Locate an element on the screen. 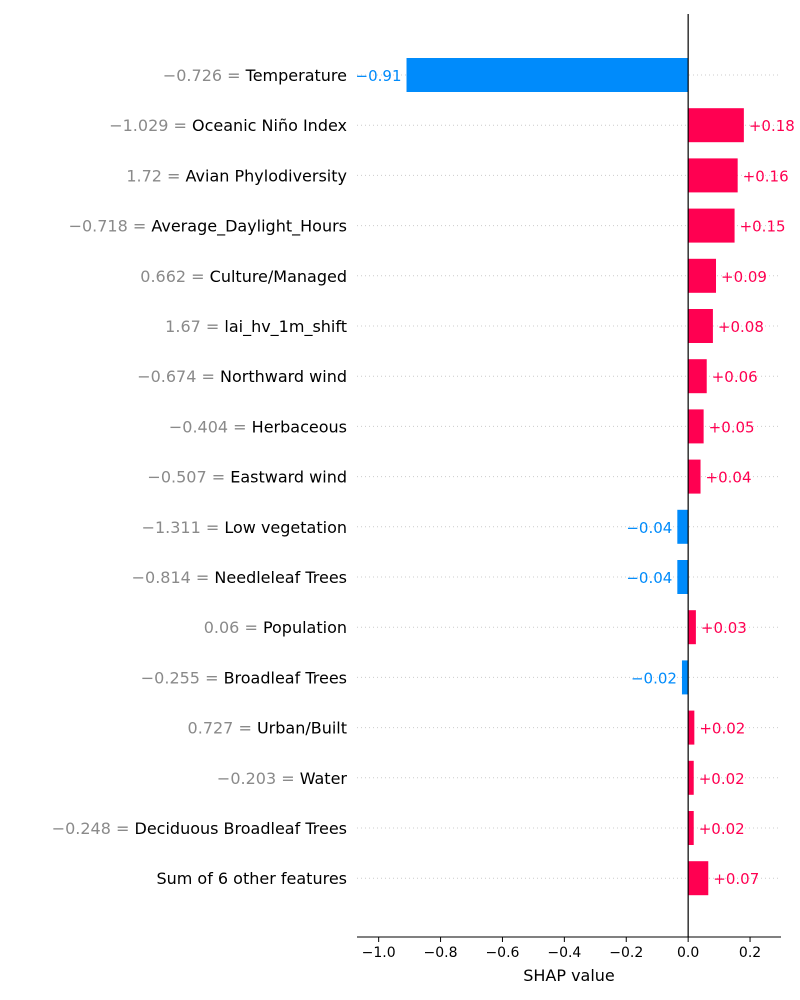 This screenshot has width=800, height=1000. feature-name: Water is located at coordinates (324, 778).